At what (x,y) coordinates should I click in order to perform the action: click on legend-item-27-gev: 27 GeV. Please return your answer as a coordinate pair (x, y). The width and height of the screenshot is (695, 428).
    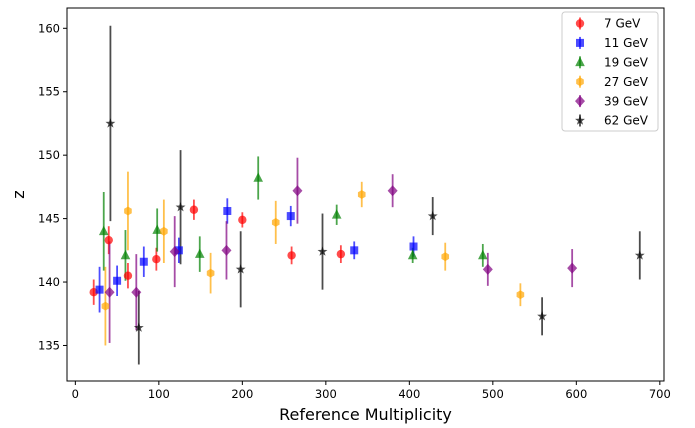
    Looking at the image, I should click on (612, 82).